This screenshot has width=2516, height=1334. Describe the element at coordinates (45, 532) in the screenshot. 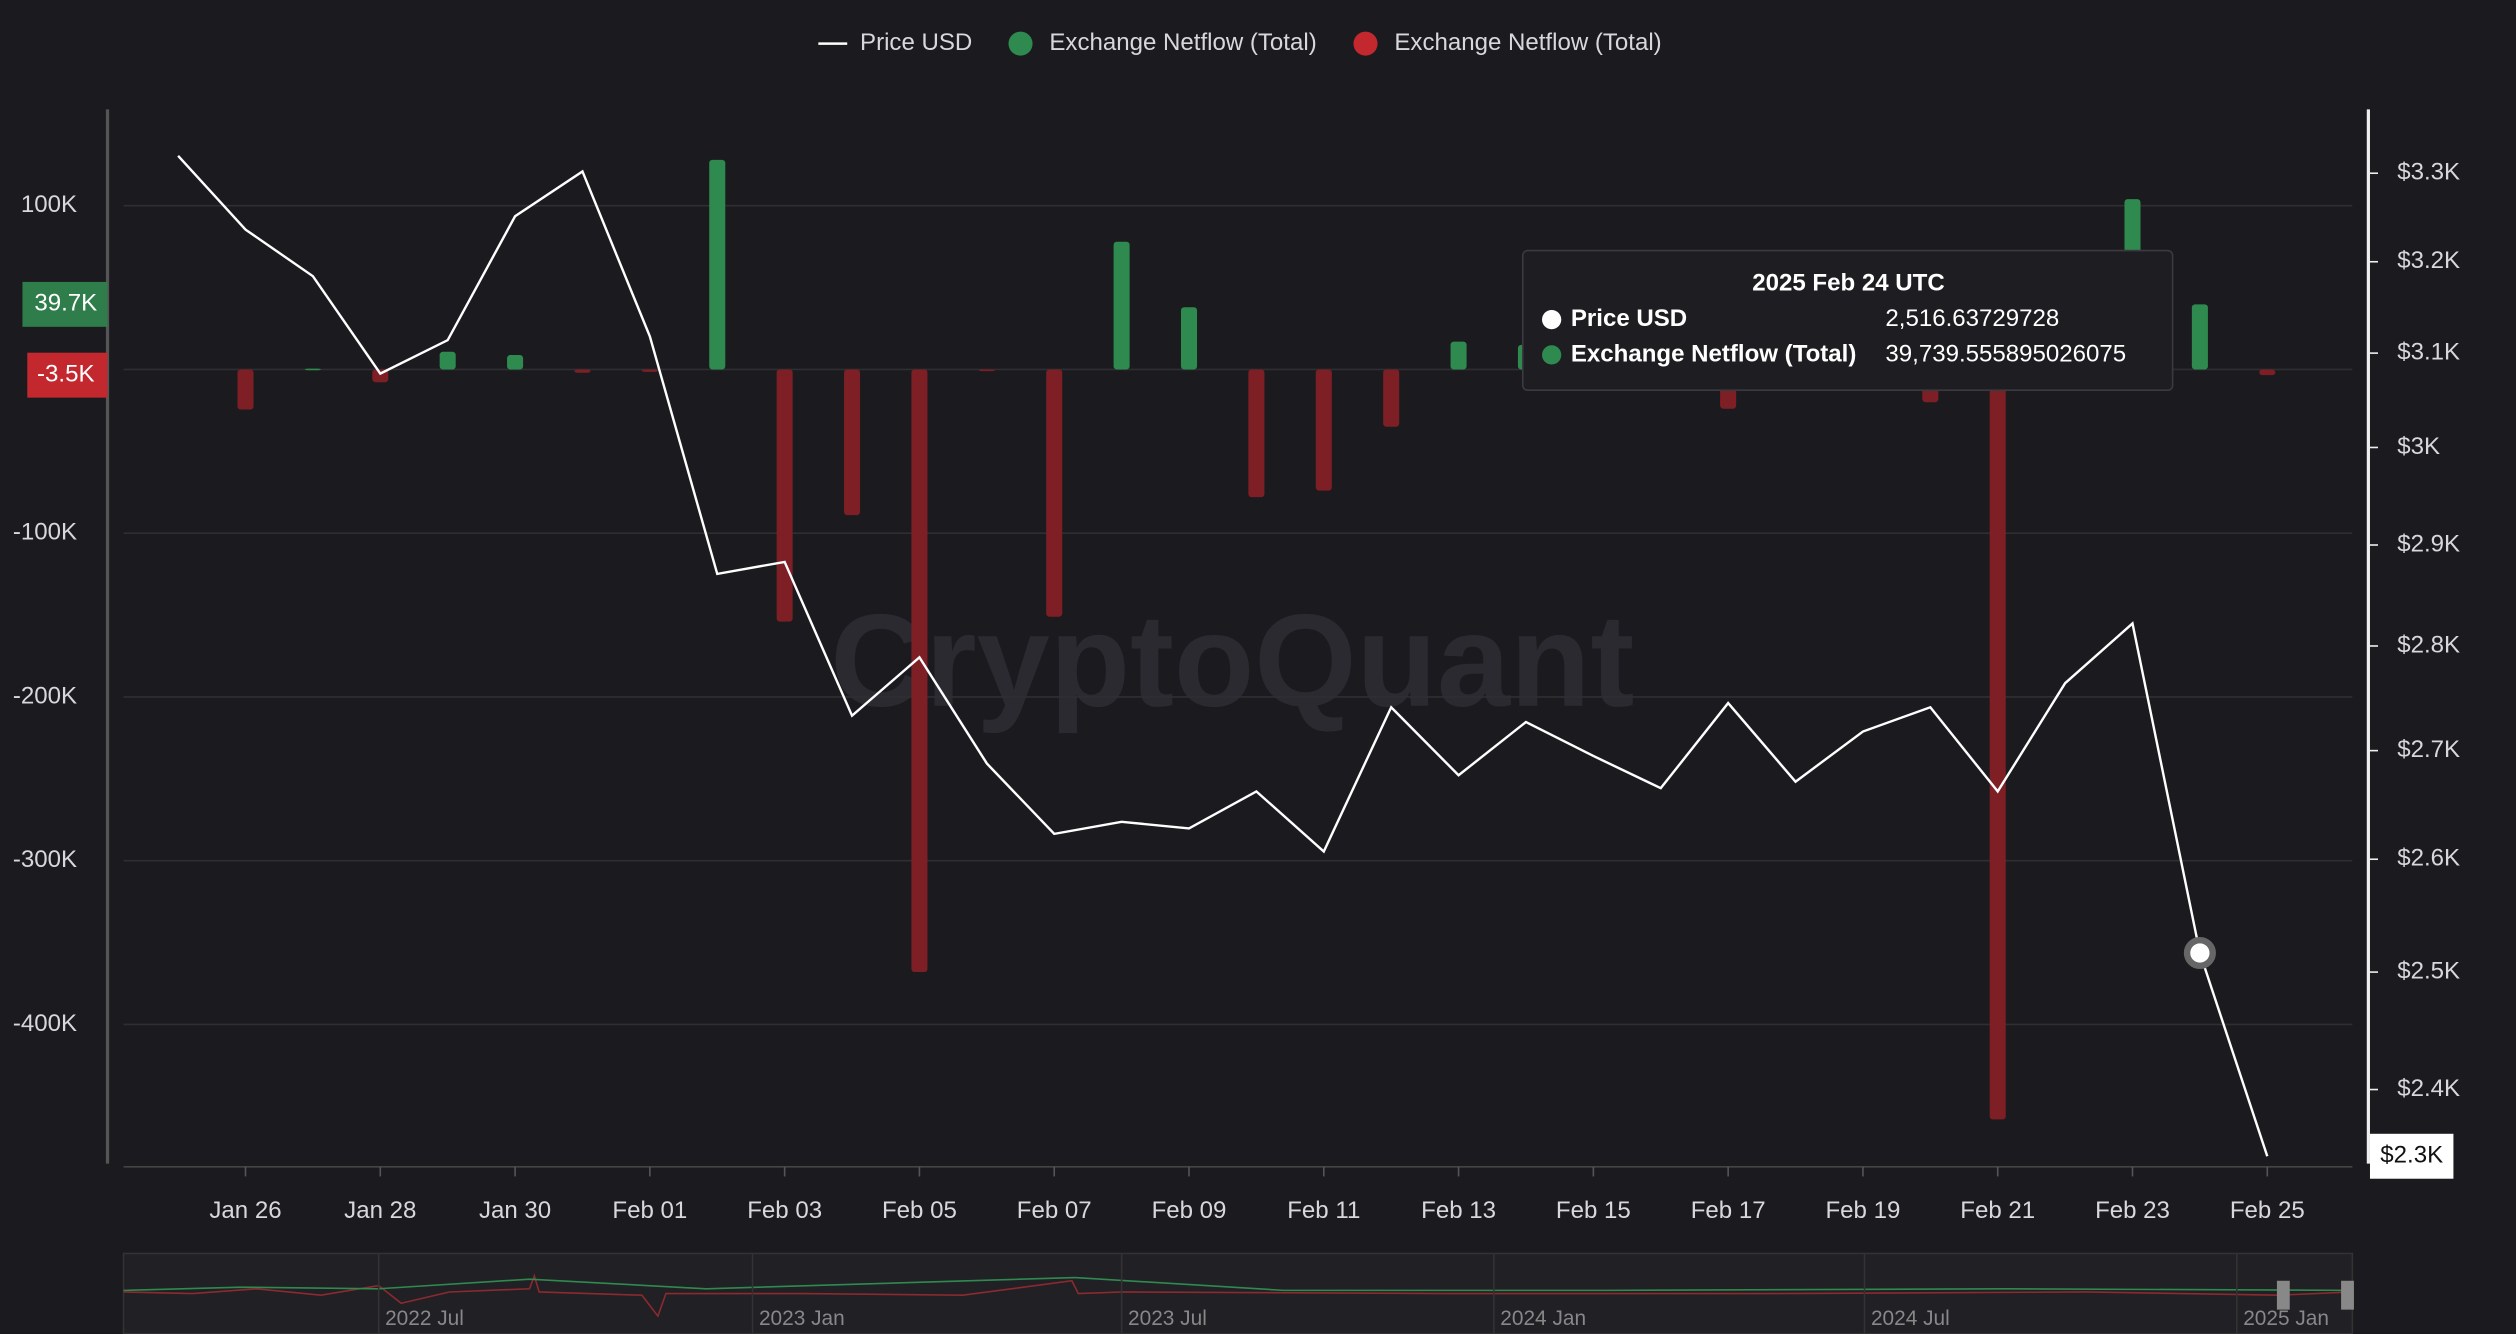

I see `y-tick-label: -100K` at that location.